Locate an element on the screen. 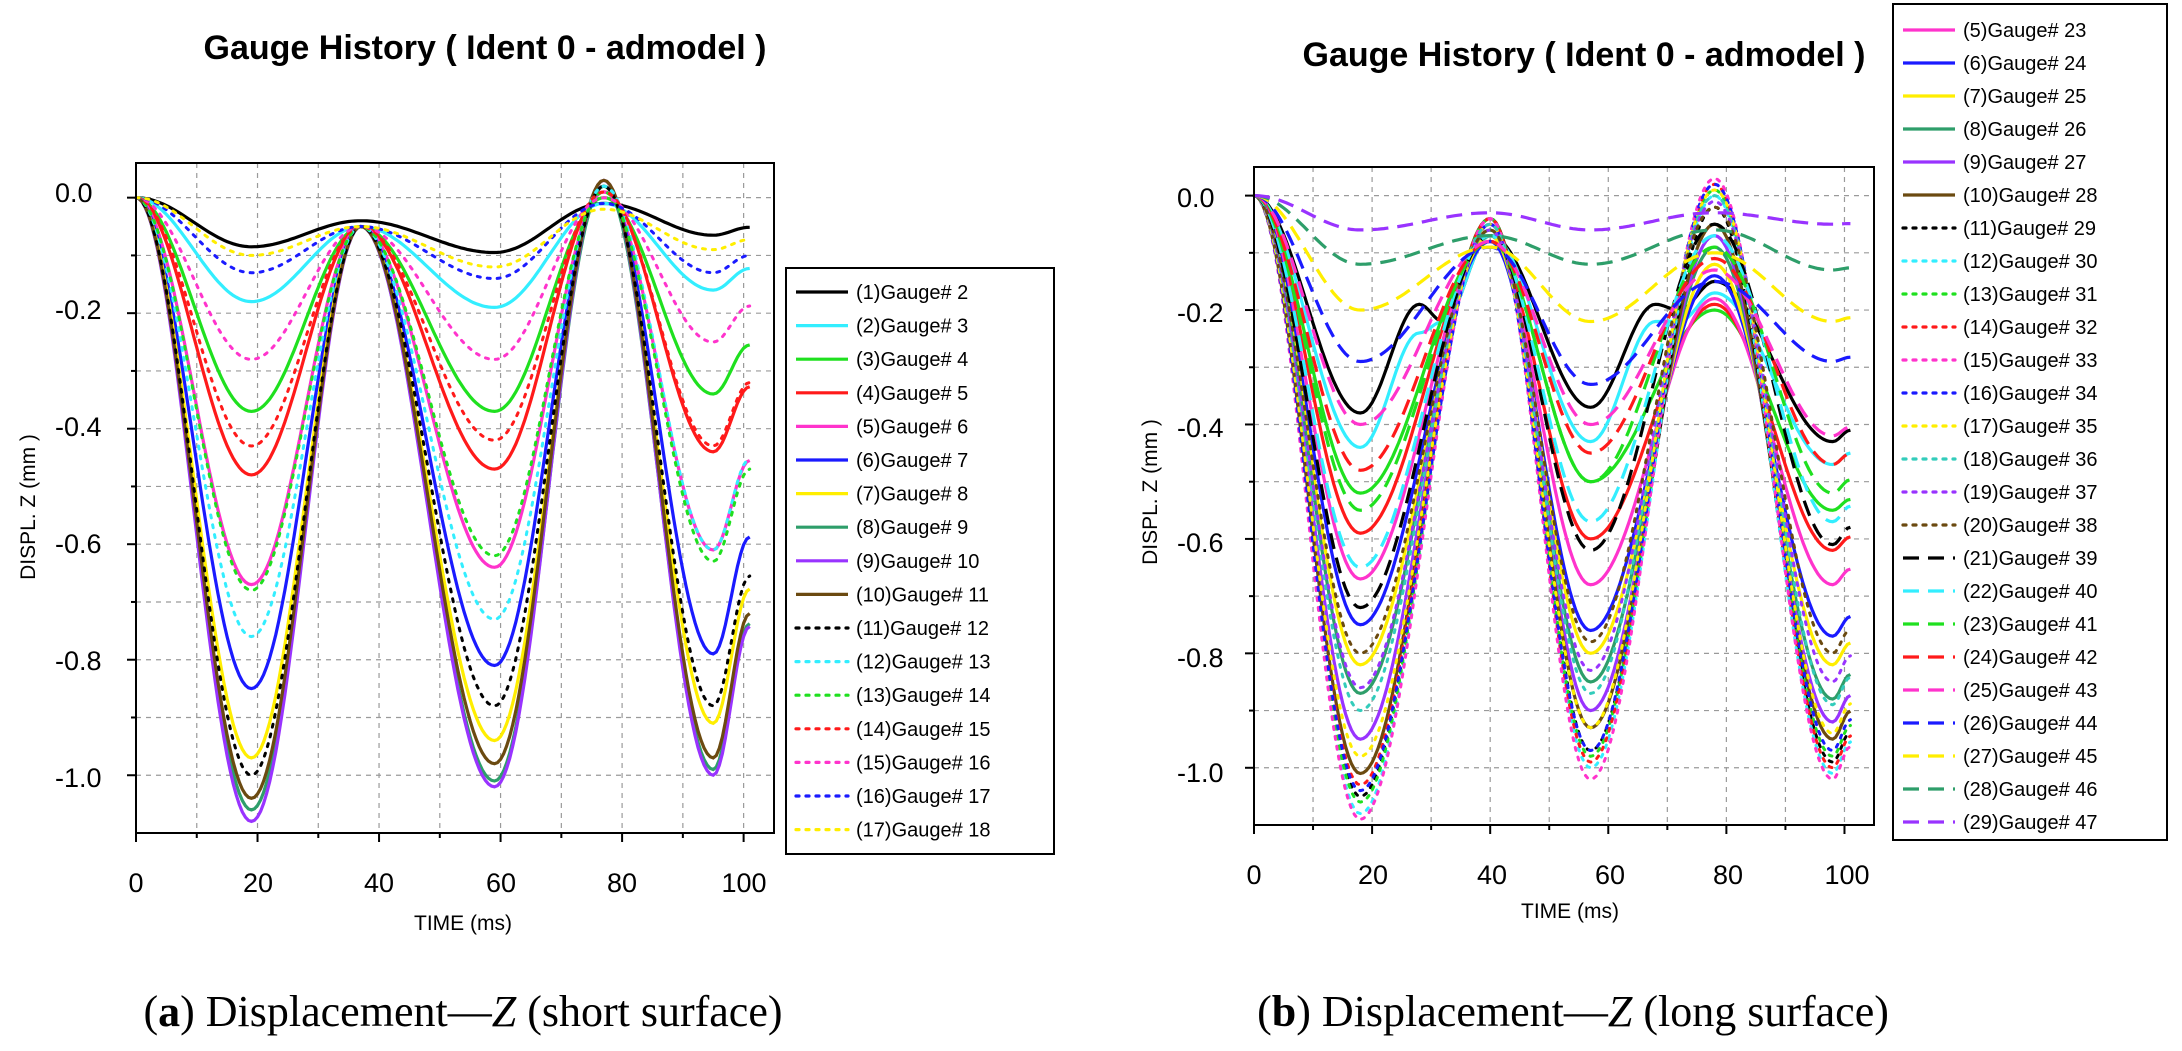  panel-b-xtick-label: 60 is located at coordinates (1610, 875).